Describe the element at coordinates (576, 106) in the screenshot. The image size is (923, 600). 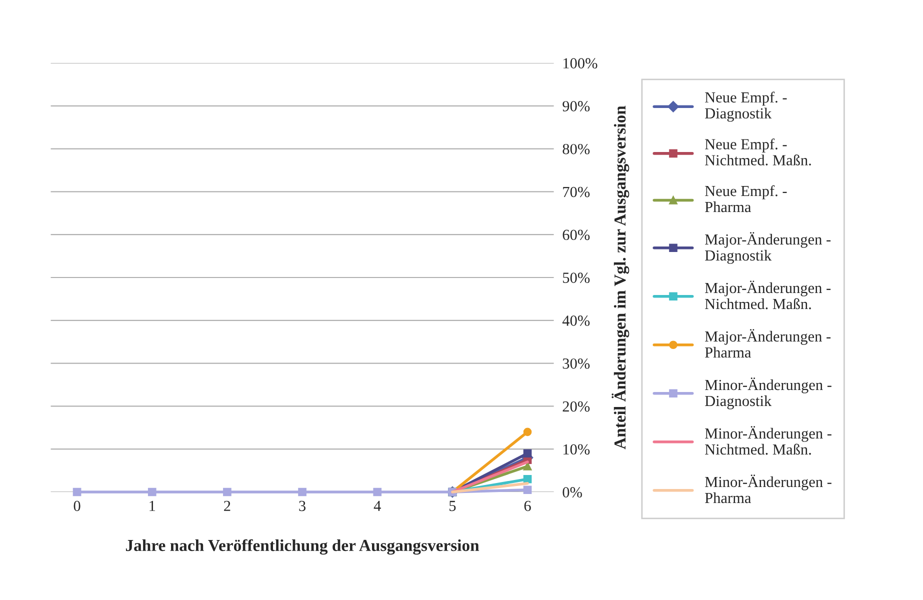
I see `y-tick-label: 90%` at that location.